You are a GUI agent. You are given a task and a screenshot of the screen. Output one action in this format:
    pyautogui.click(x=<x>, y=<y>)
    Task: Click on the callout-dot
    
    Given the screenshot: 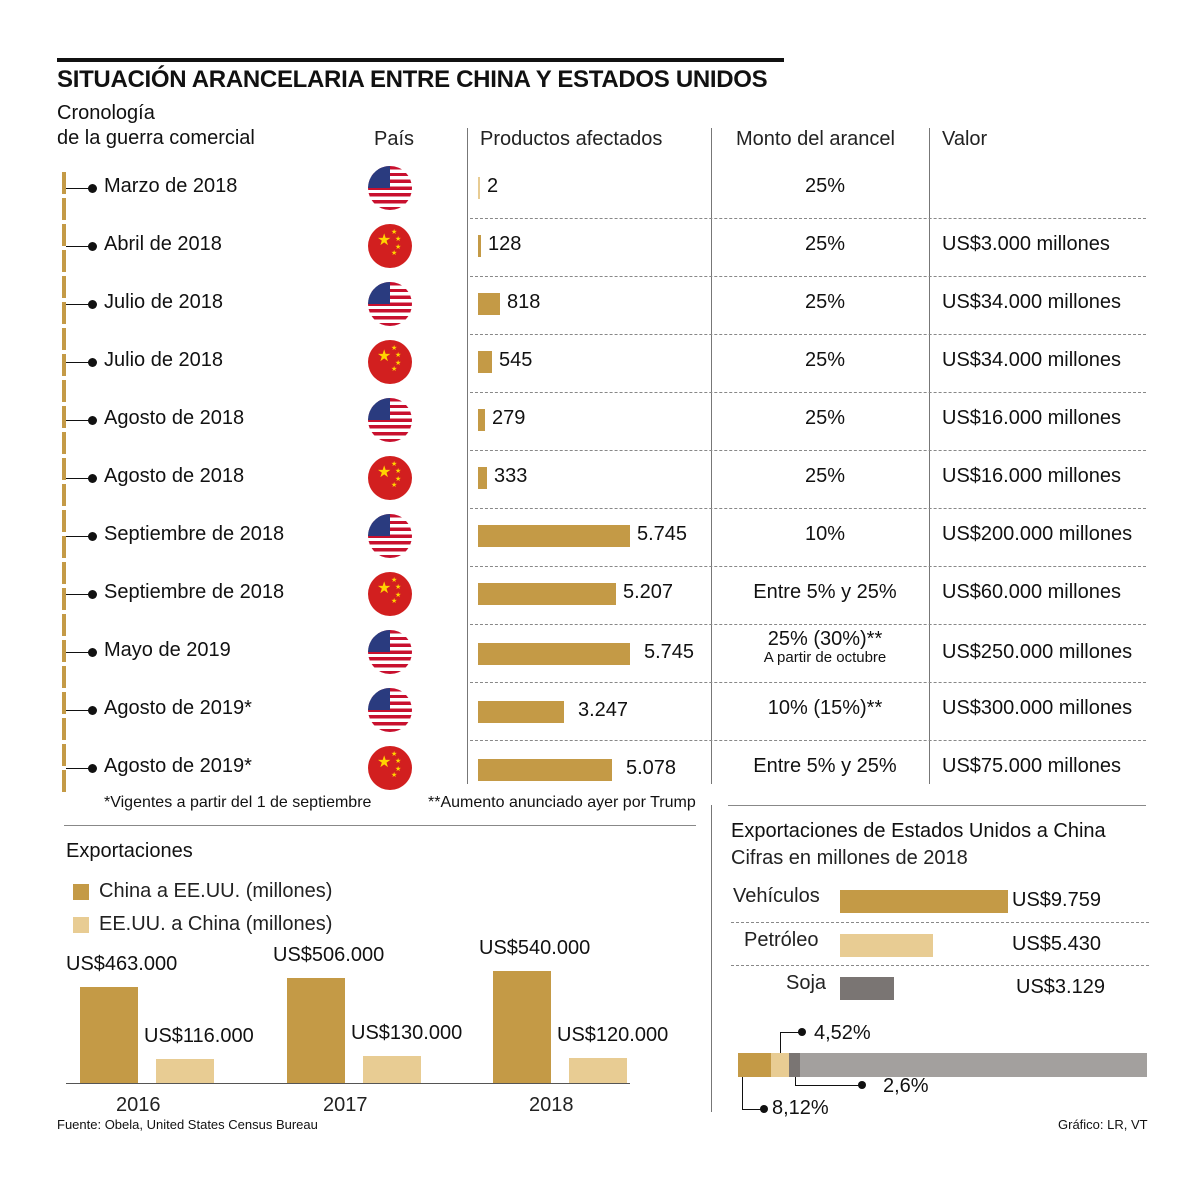 What is the action you would take?
    pyautogui.click(x=862, y=1085)
    